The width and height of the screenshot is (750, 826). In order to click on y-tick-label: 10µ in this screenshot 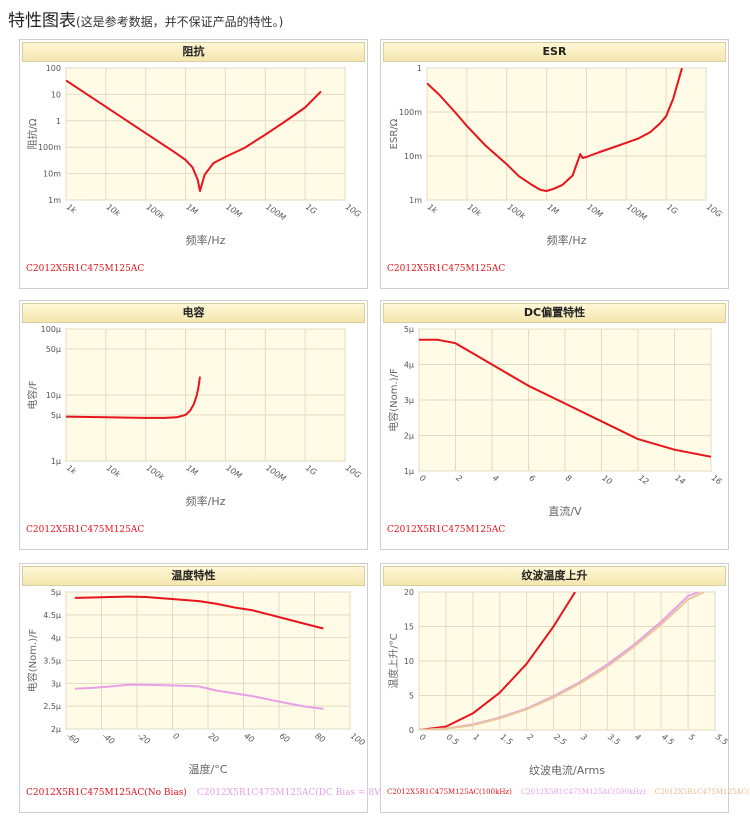, I will do `click(53, 395)`.